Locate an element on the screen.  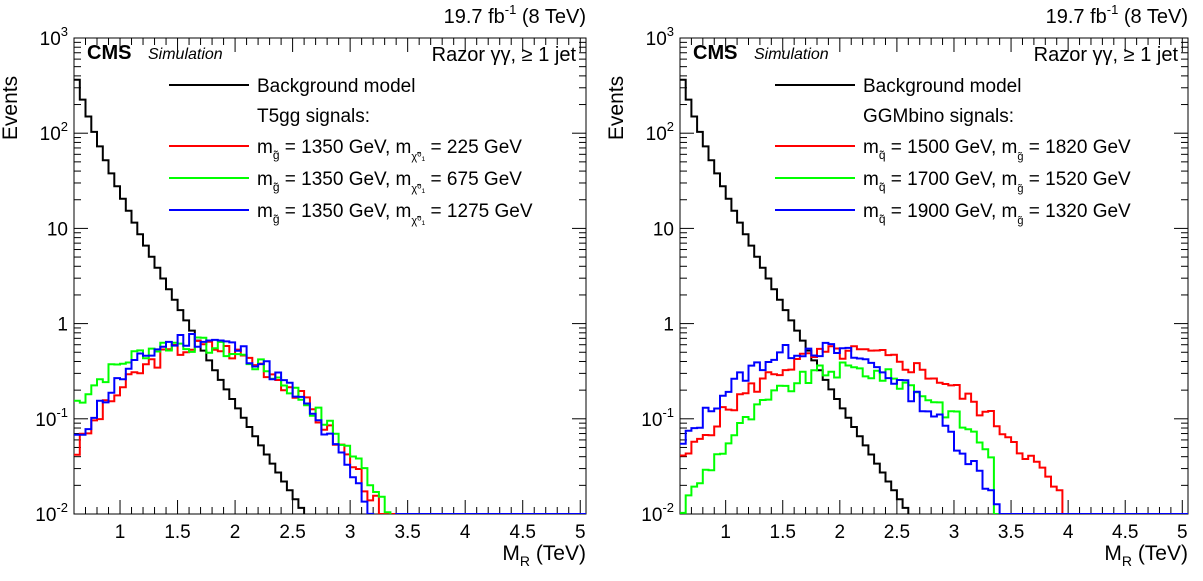
legend-label-signal-3: mq̃ = 1900 GeV, mg̃ = 1320 GeV is located at coordinates (997, 214).